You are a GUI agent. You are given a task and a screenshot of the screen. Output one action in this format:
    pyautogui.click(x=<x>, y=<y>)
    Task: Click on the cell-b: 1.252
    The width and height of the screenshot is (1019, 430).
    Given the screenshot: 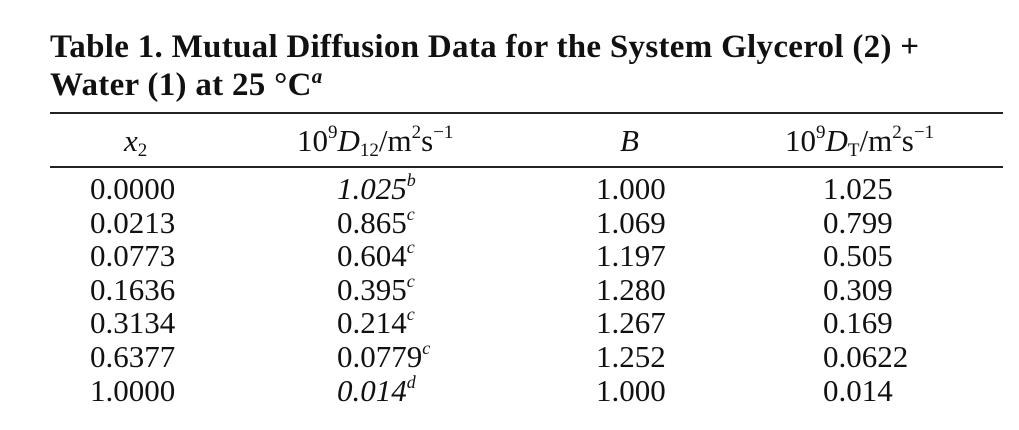 What is the action you would take?
    pyautogui.click(x=631, y=356)
    